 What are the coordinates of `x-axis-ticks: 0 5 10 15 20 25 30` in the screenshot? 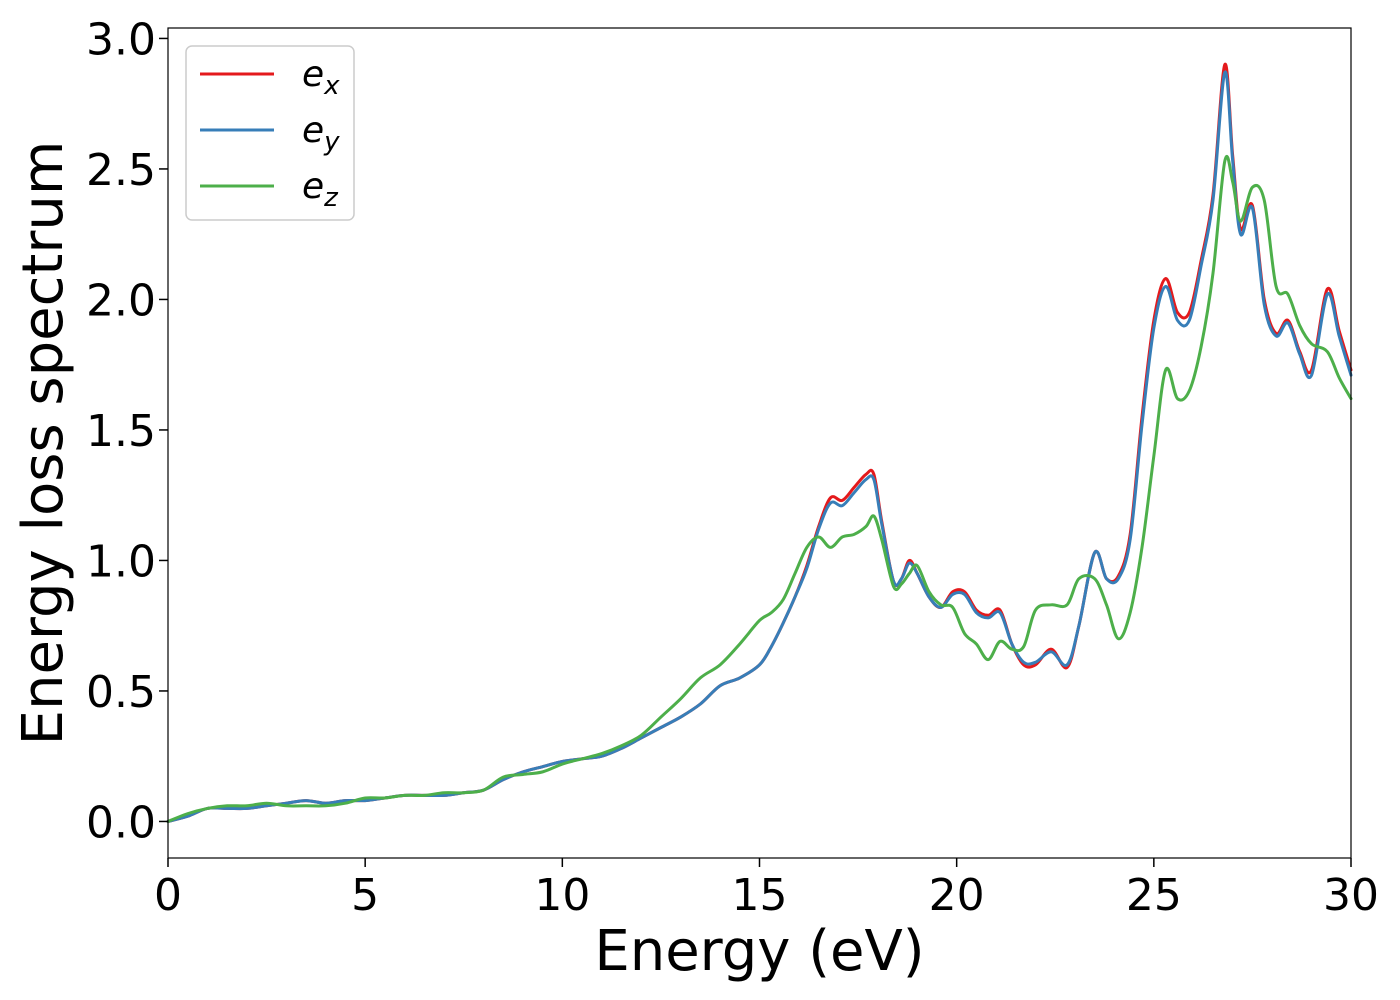 It's located at (766, 889).